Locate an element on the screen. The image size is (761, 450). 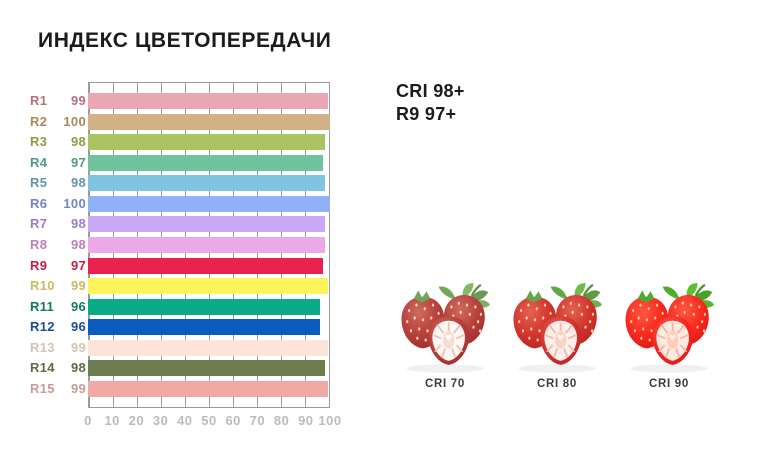
cri-comparison-label: CRI 90 is located at coordinates (669, 384).